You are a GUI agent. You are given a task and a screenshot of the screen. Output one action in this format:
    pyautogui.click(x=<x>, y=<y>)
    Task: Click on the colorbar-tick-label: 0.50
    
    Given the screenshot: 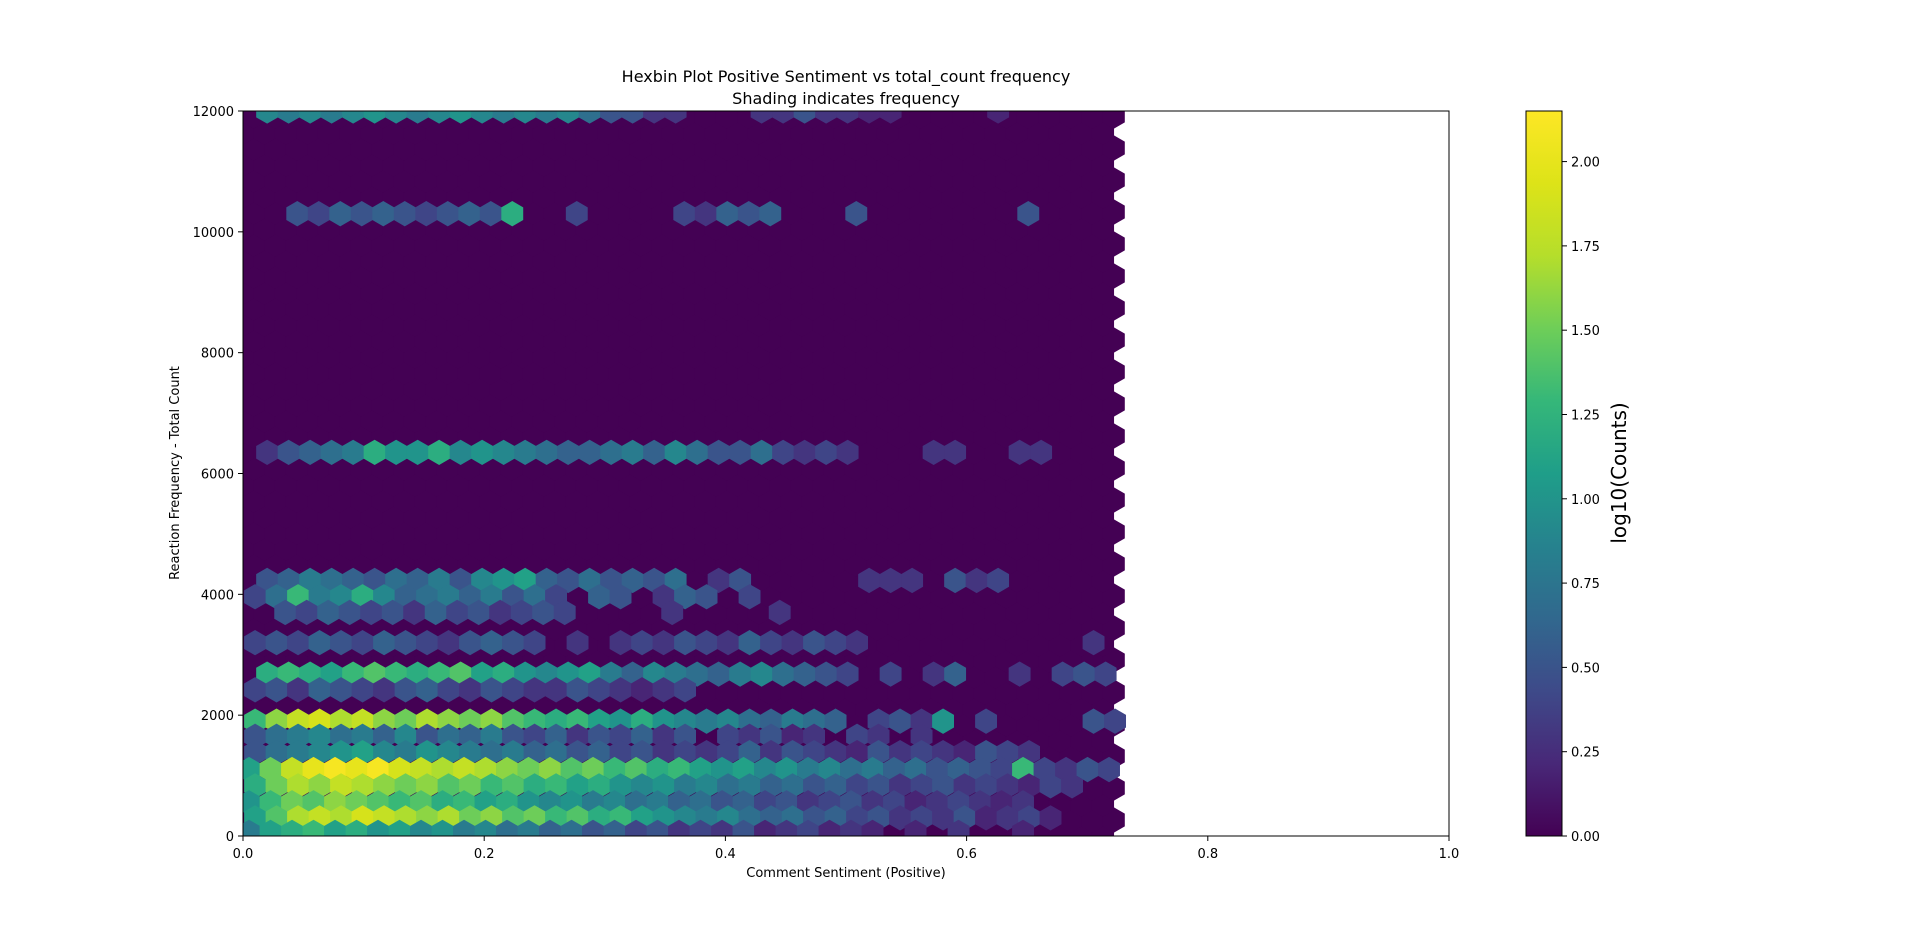 What is the action you would take?
    pyautogui.click(x=1585, y=668)
    